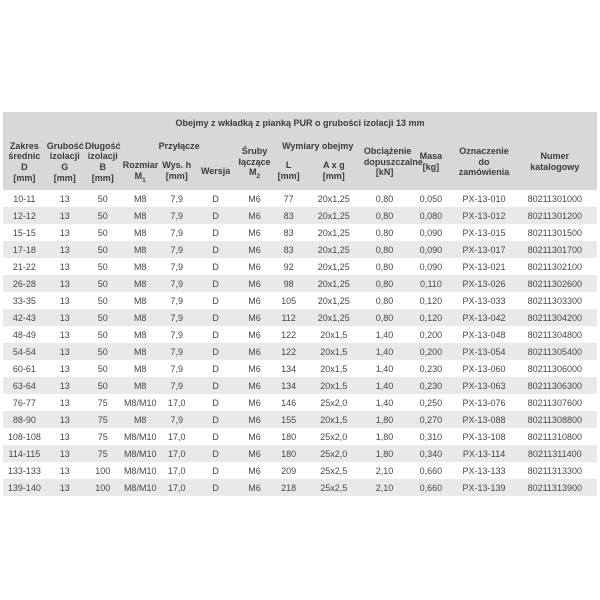 This screenshot has height=600, width=600. What do you see at coordinates (484, 351) in the screenshot?
I see `cell-oznaczenie: PX-13-054` at bounding box center [484, 351].